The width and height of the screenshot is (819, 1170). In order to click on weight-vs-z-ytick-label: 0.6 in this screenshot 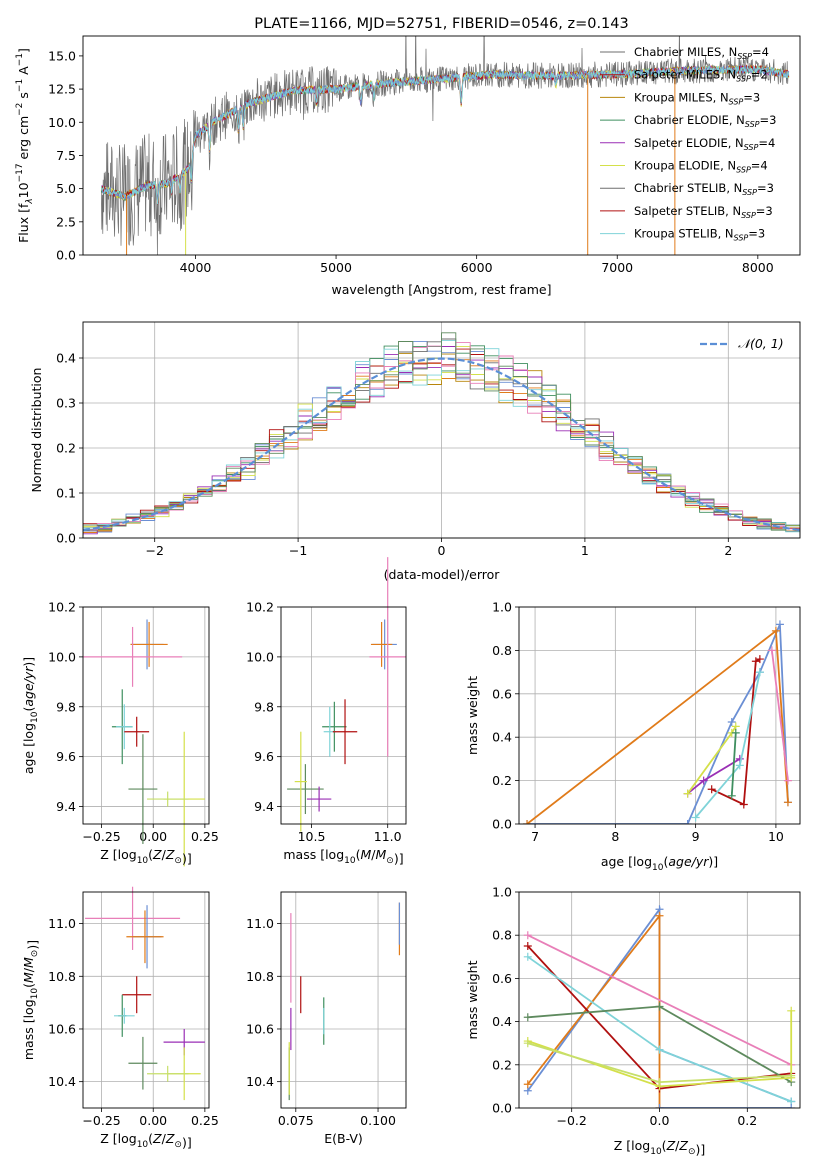, I will do `click(502, 978)`.